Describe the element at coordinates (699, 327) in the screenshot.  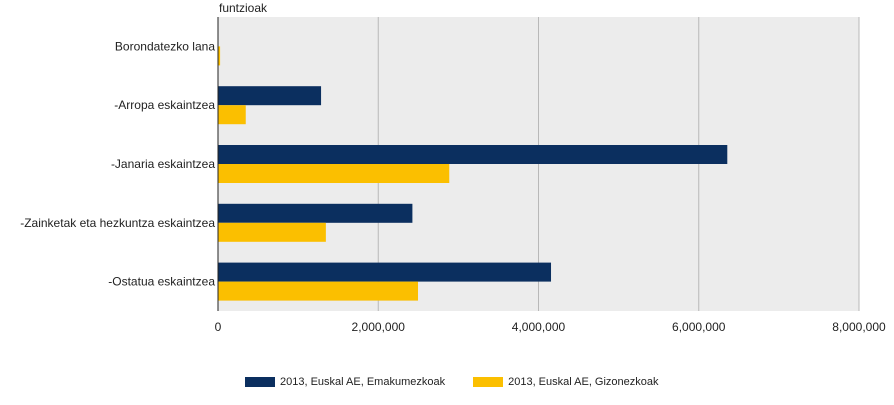
I see `x-tick-label: 6,000,000` at that location.